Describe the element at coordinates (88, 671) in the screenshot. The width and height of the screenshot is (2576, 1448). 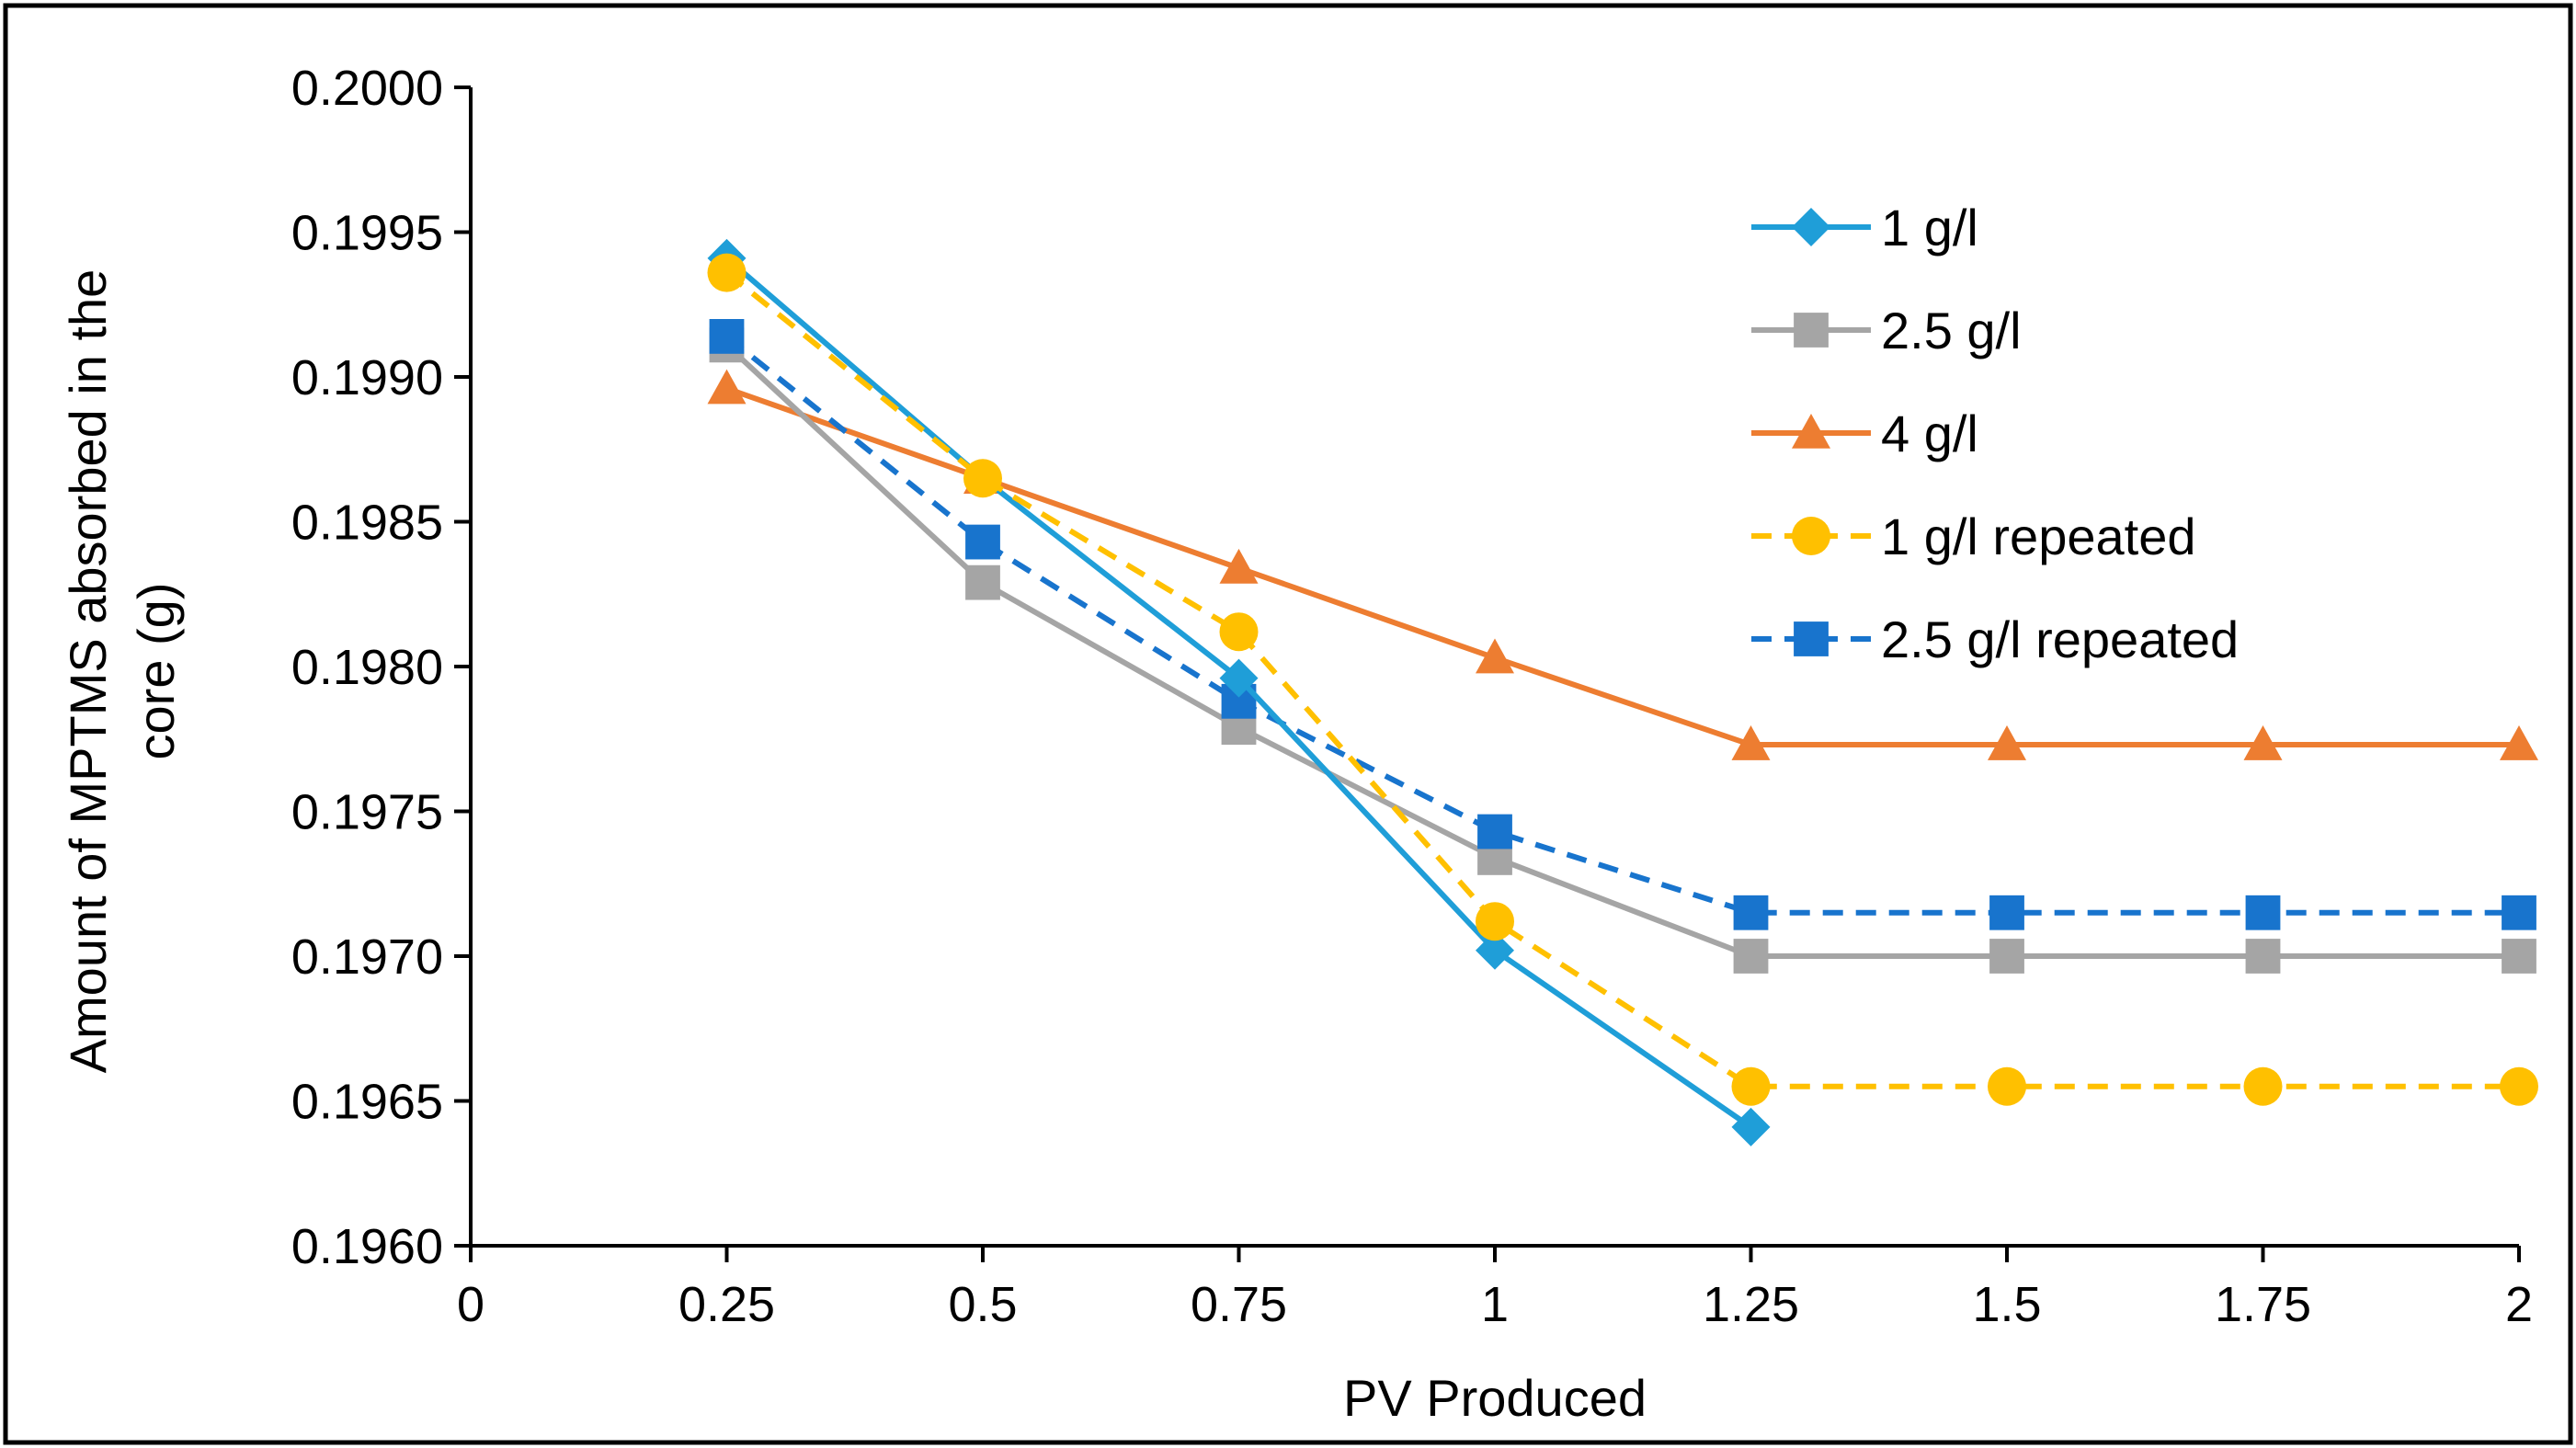
I see `y-axis-title-line-1: Amount of MPTMS absorbed in the` at that location.